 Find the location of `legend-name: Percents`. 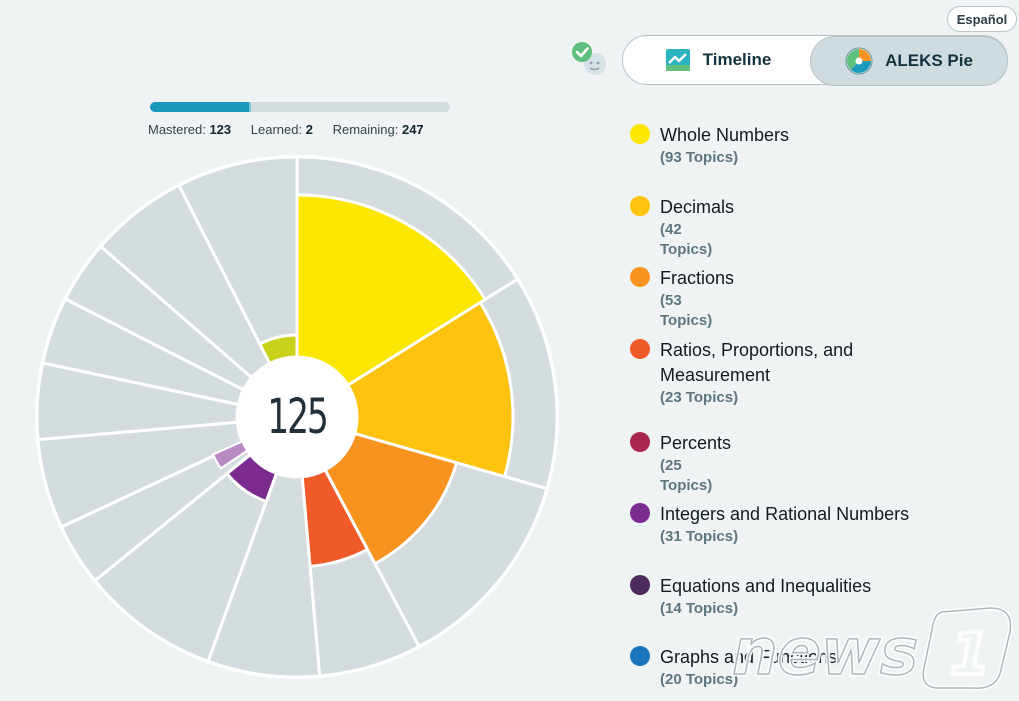

legend-name: Percents is located at coordinates (696, 443).